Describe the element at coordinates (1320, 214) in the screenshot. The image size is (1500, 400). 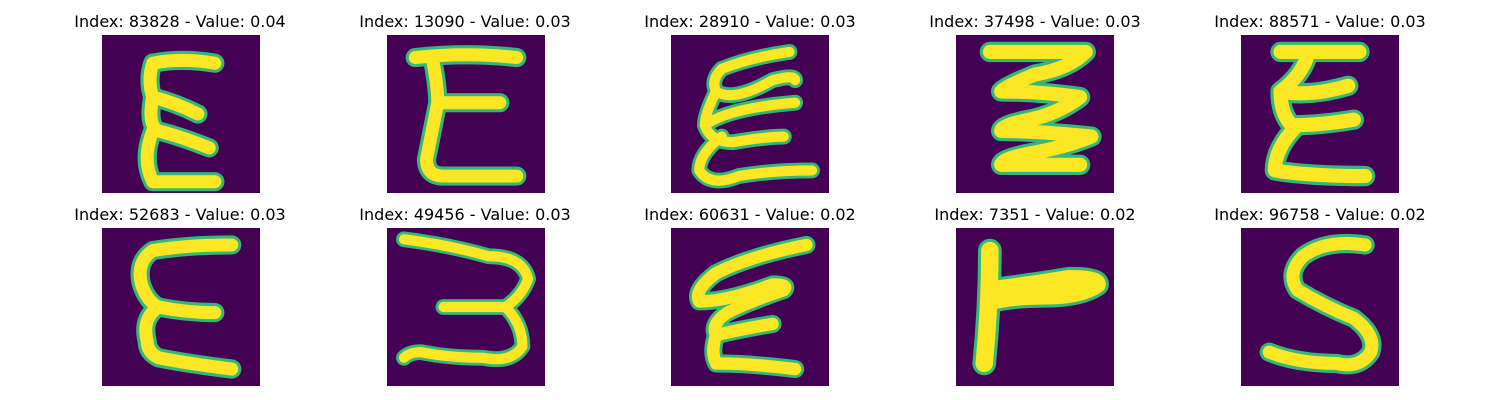
I see `panel-title: Index: 96758 - Value: 0.02` at that location.